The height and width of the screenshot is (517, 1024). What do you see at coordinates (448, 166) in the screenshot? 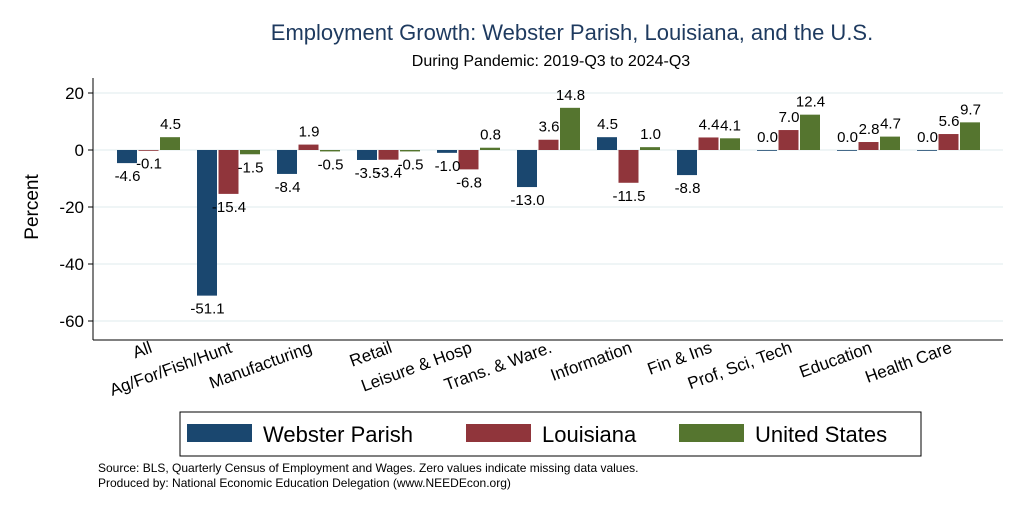
I see `data-label: -1.0` at bounding box center [448, 166].